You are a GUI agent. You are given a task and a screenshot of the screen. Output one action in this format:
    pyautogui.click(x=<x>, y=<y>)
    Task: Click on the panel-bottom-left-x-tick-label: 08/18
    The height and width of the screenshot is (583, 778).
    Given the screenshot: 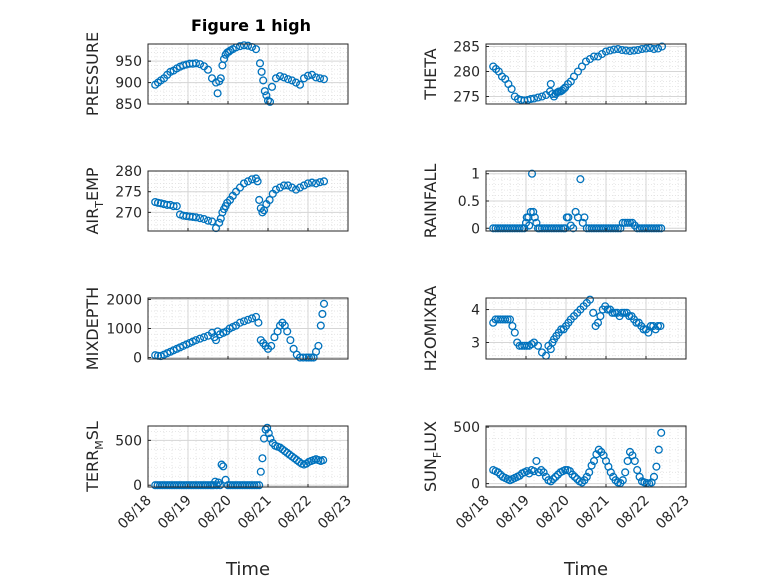 What is the action you would take?
    pyautogui.click(x=135, y=513)
    